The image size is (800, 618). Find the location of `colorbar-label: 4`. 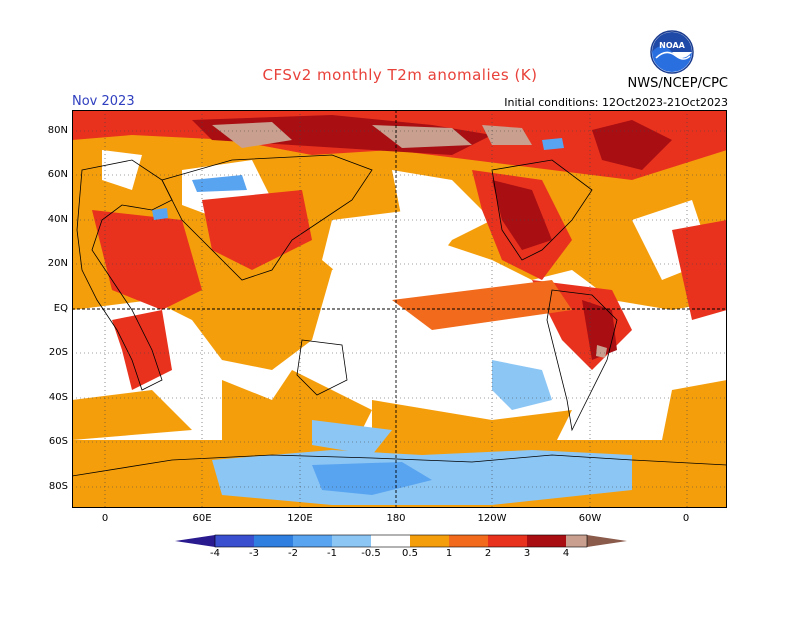

colorbar-label: 4 is located at coordinates (566, 553).